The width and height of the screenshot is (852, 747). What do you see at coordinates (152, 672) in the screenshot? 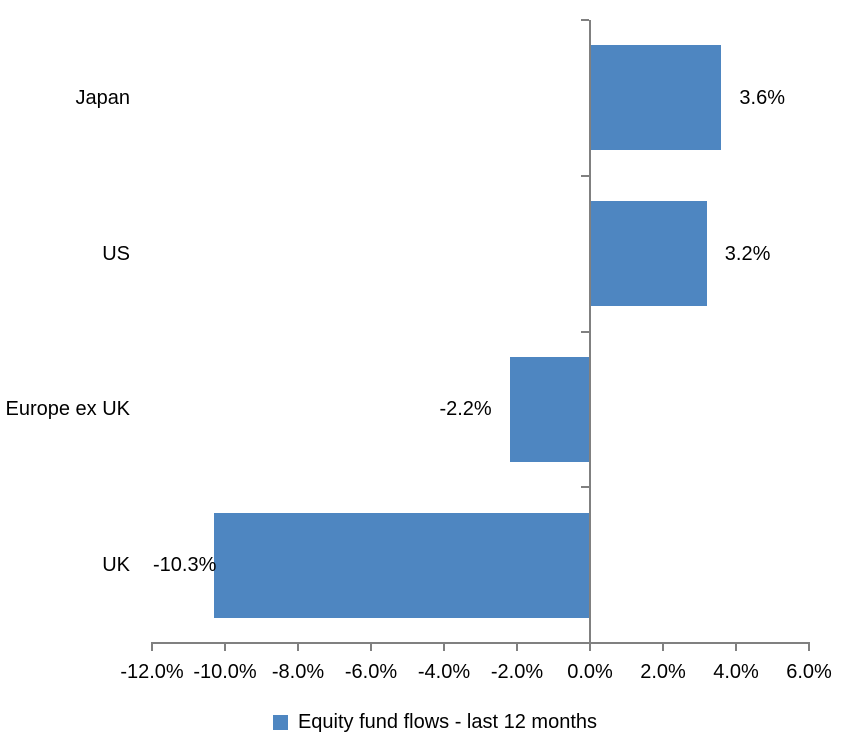
I see `x-tick-label: -12.0%` at bounding box center [152, 672].